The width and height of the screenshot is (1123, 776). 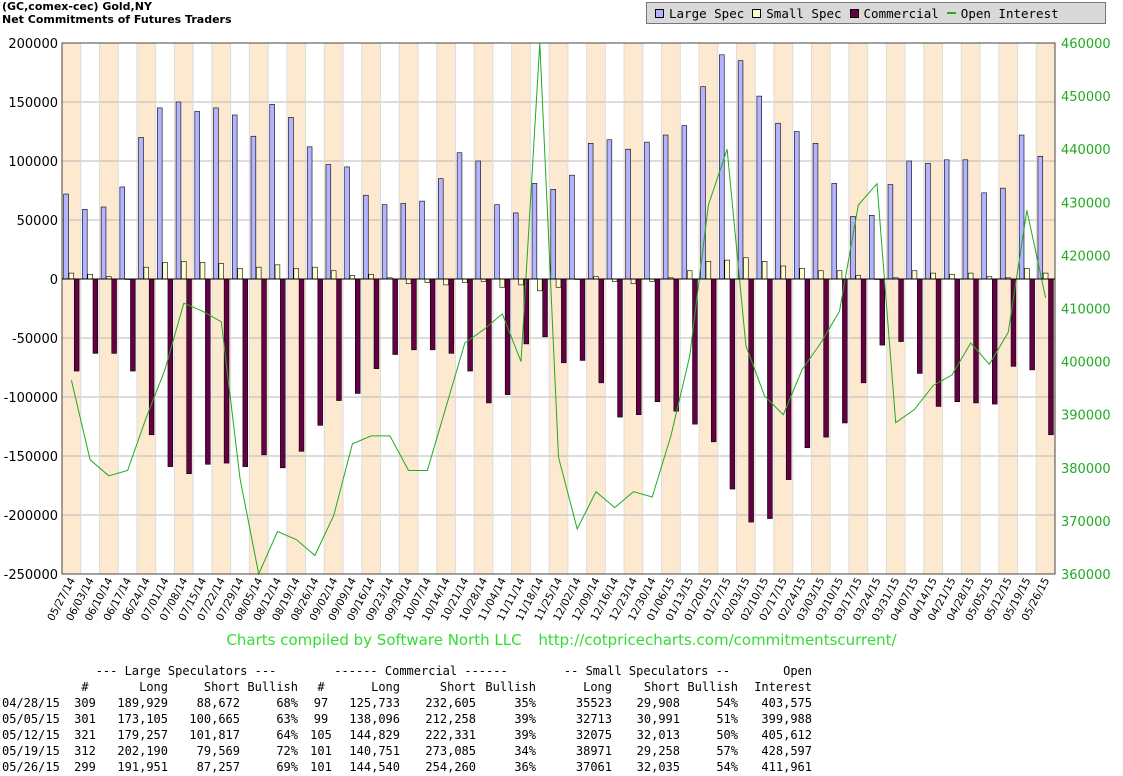 What do you see at coordinates (951, 13) in the screenshot?
I see `open-interest-line-icon` at bounding box center [951, 13].